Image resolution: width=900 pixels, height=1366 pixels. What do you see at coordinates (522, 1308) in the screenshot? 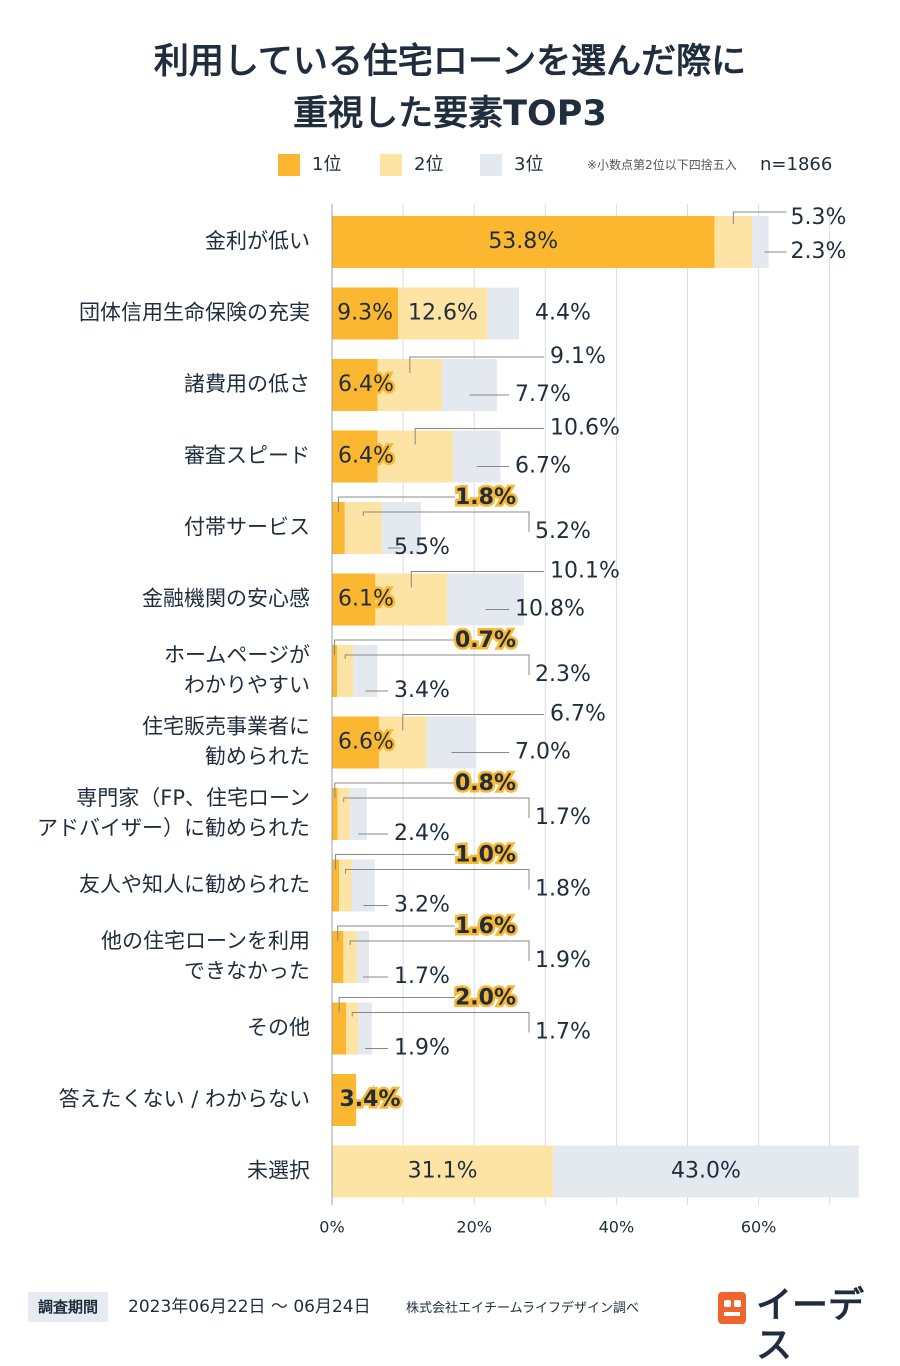
I see `source-credit: 株式会社エイチームライフデザイン調べ` at bounding box center [522, 1308].